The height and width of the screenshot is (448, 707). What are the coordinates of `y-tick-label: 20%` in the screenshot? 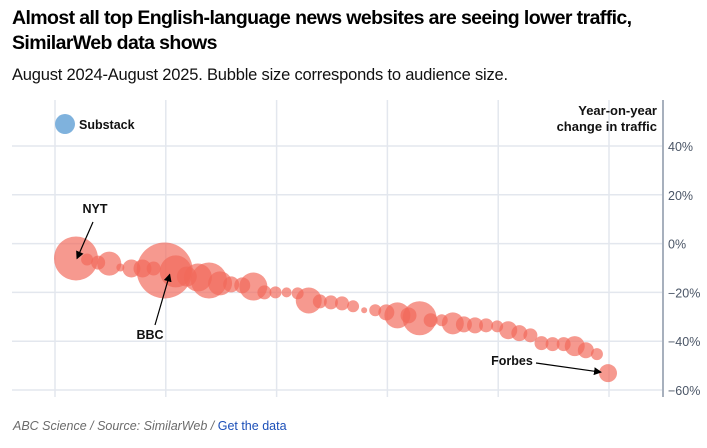 It's located at (680, 196).